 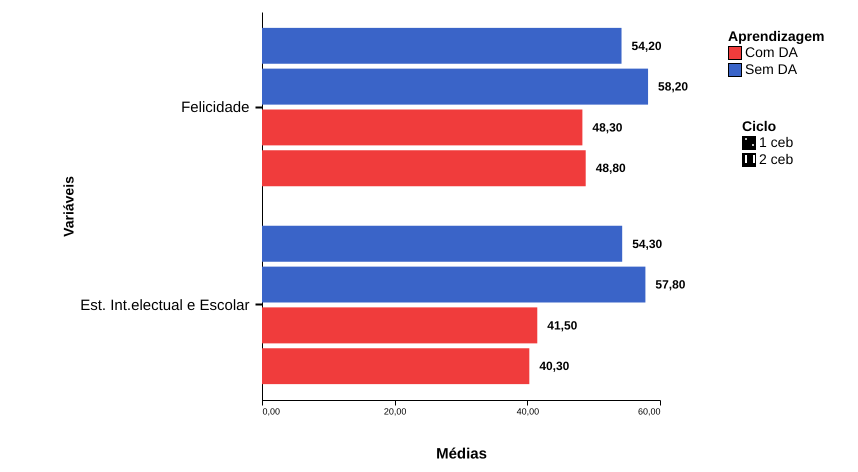 I want to click on data-label: 58,20, so click(x=673, y=87).